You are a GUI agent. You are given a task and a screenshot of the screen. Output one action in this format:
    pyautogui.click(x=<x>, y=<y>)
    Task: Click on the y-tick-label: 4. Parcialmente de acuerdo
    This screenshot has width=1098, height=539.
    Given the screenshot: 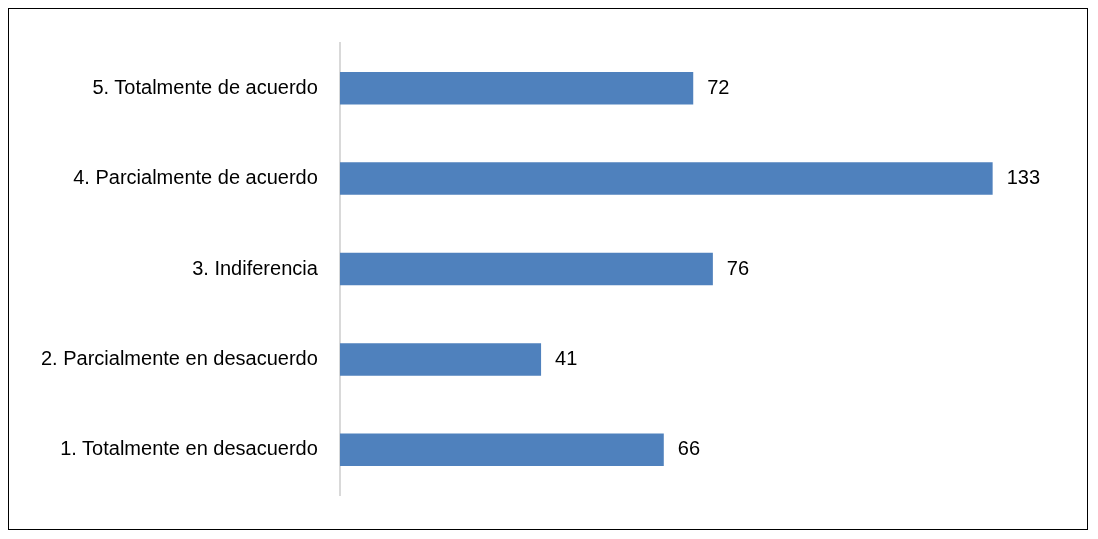 What is the action you would take?
    pyautogui.click(x=195, y=177)
    